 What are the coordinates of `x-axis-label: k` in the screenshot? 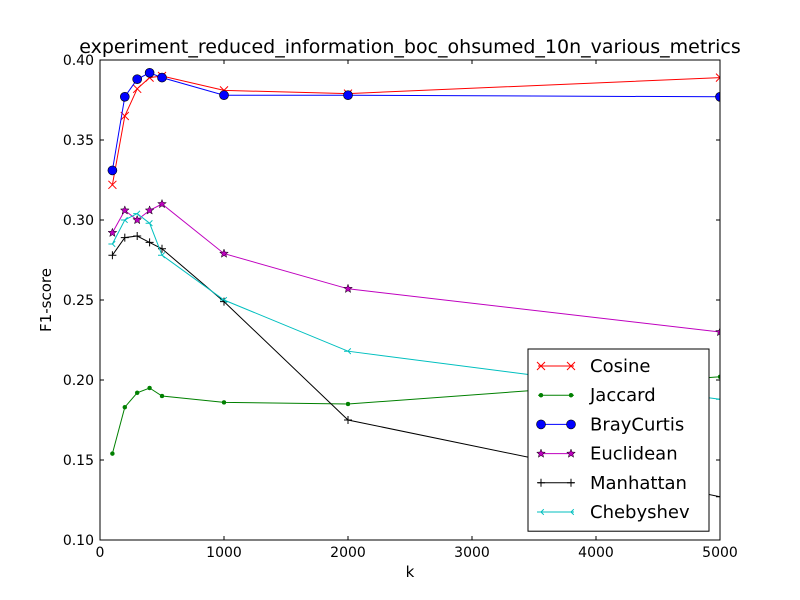 It's located at (410, 572).